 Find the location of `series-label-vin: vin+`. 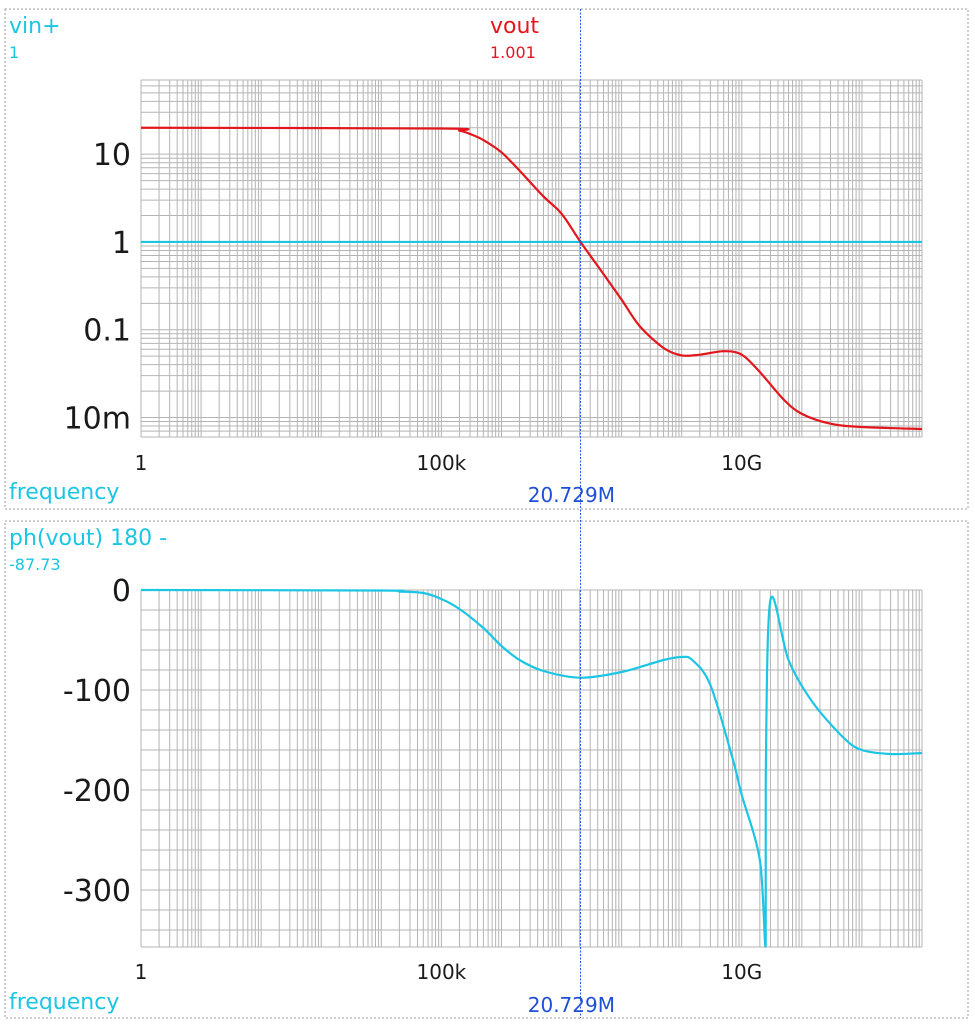

series-label-vin: vin+ is located at coordinates (35, 26).